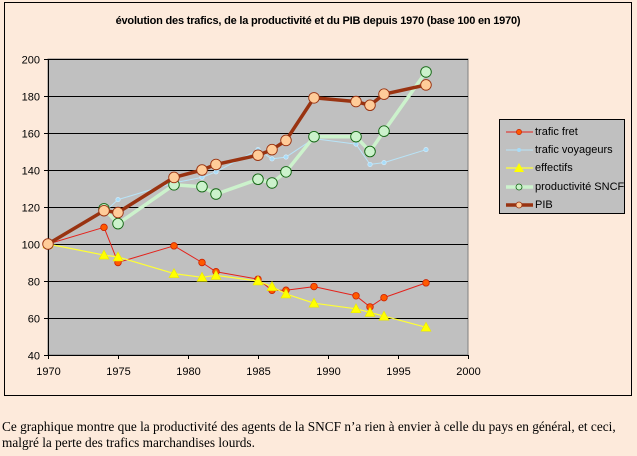 This screenshot has width=637, height=456. Describe the element at coordinates (34, 357) in the screenshot. I see `y-tick-label: 40` at that location.